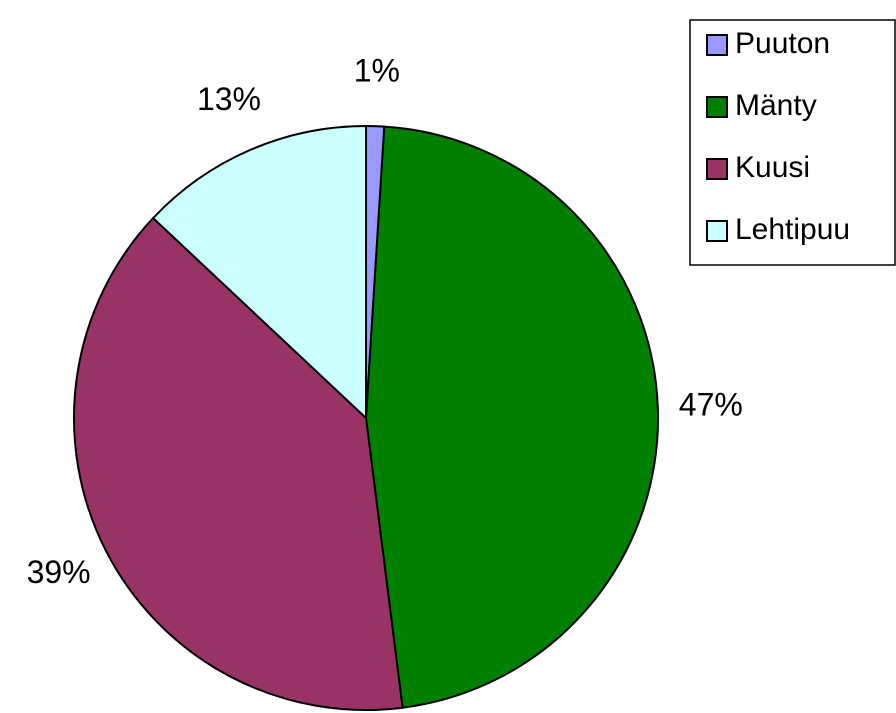 This screenshot has height=713, width=896. Describe the element at coordinates (792, 229) in the screenshot. I see `legend-label: Lehtipuu` at that location.